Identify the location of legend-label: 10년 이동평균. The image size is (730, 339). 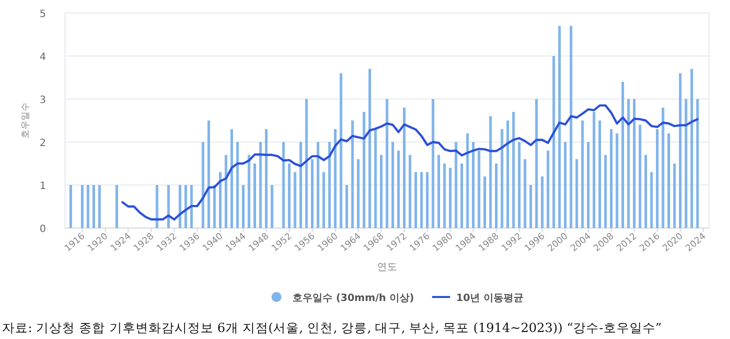
(490, 298).